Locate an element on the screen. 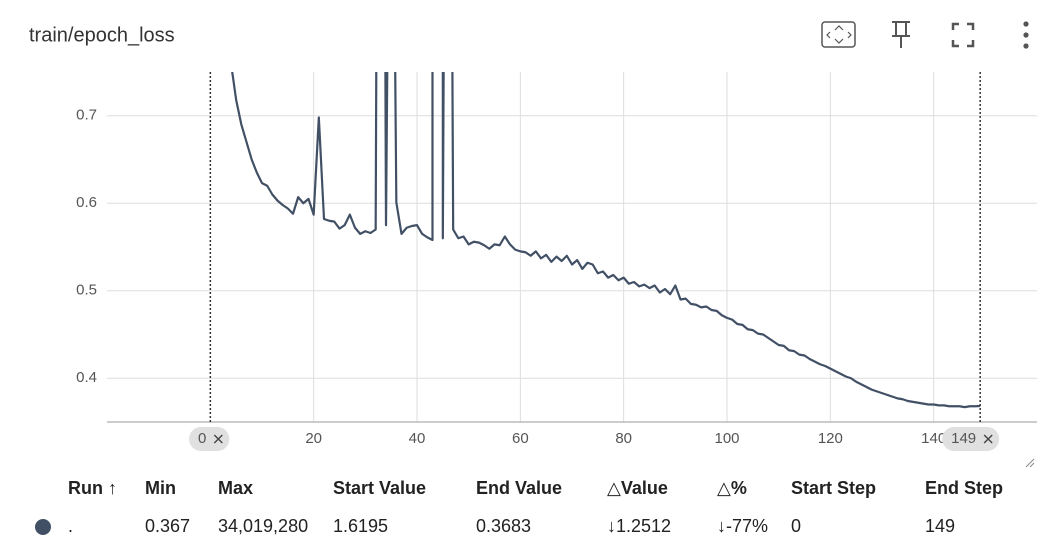 The width and height of the screenshot is (1061, 547). x-tick-label: 140 is located at coordinates (933, 438).